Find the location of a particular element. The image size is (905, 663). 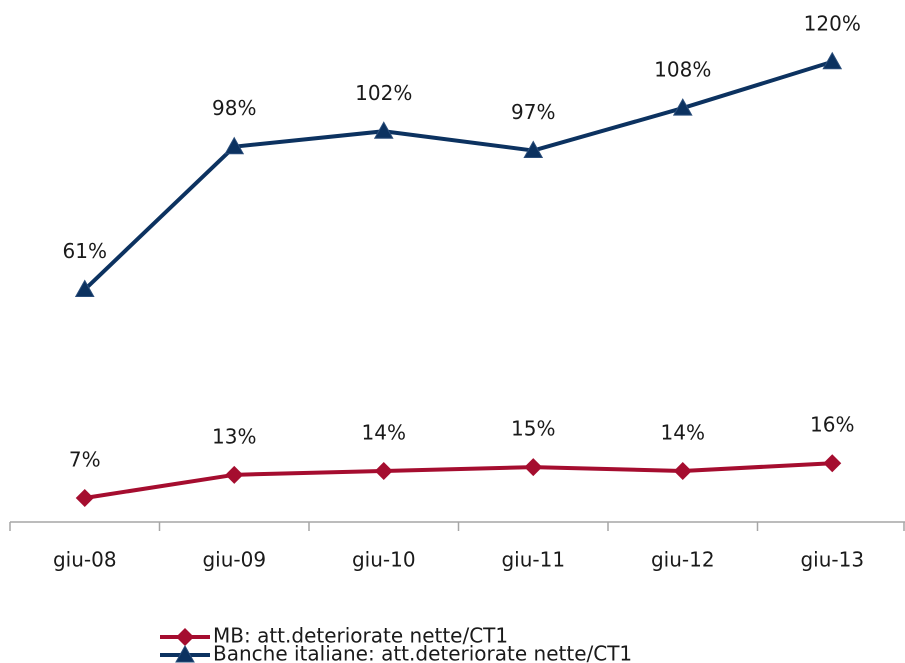

data-label: 15% is located at coordinates (533, 429).